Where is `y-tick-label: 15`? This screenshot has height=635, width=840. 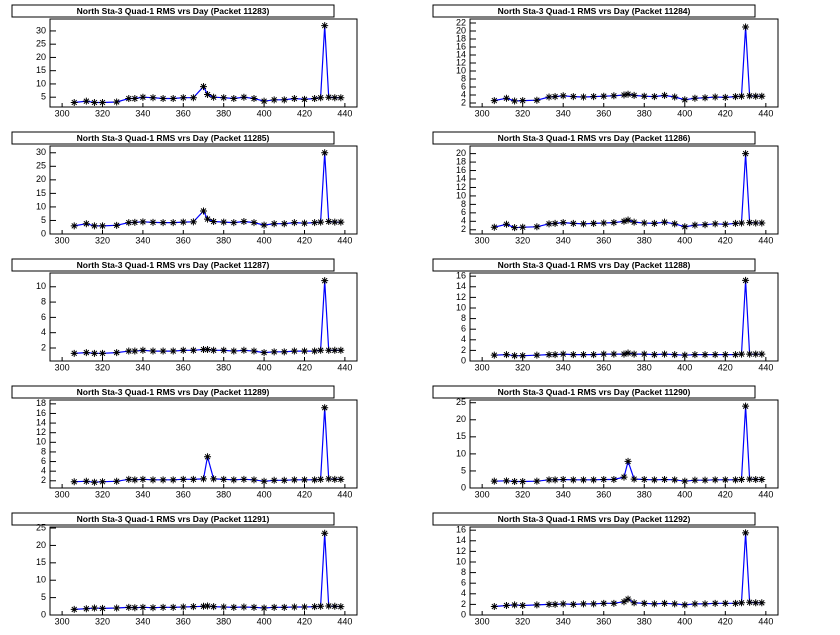
y-tick-label: 15 is located at coordinates (461, 436).